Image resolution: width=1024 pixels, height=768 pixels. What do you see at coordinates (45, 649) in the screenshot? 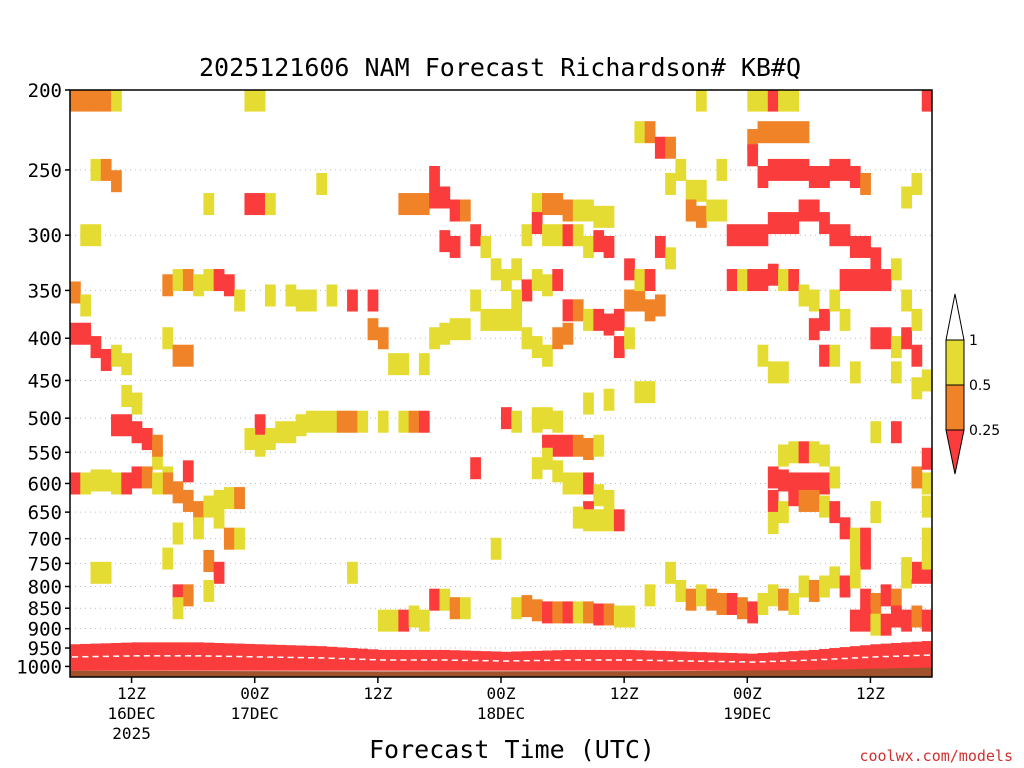
I see `y-tick-label: 950` at bounding box center [45, 649].